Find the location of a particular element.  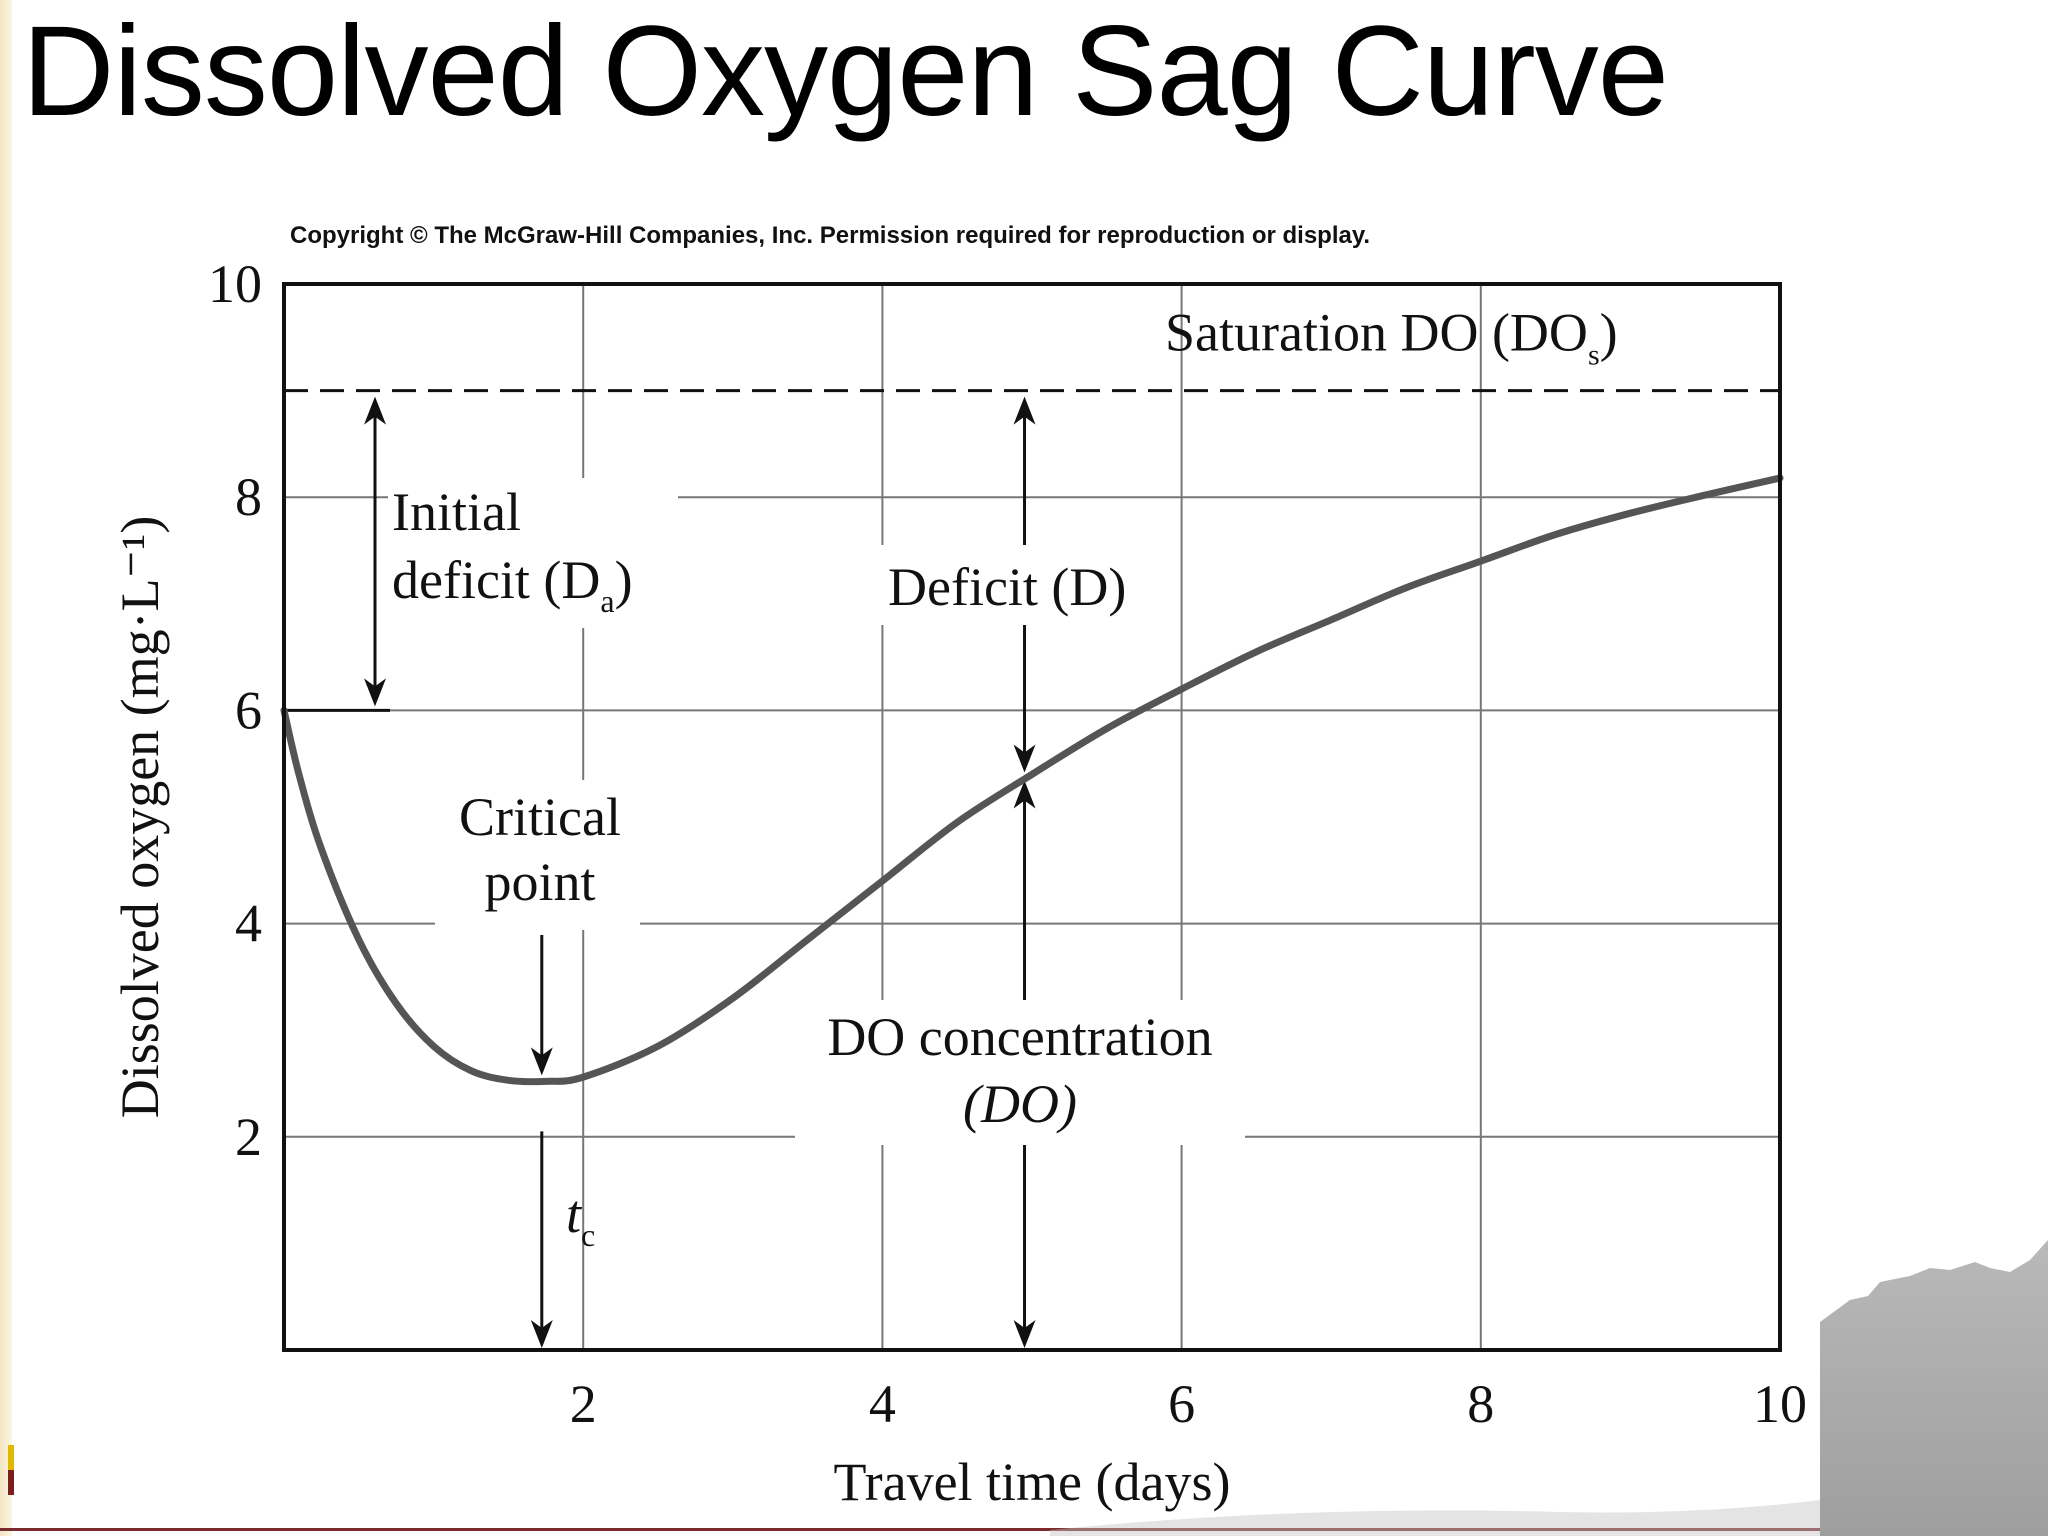

y-tick-label: 10 is located at coordinates (235, 284).